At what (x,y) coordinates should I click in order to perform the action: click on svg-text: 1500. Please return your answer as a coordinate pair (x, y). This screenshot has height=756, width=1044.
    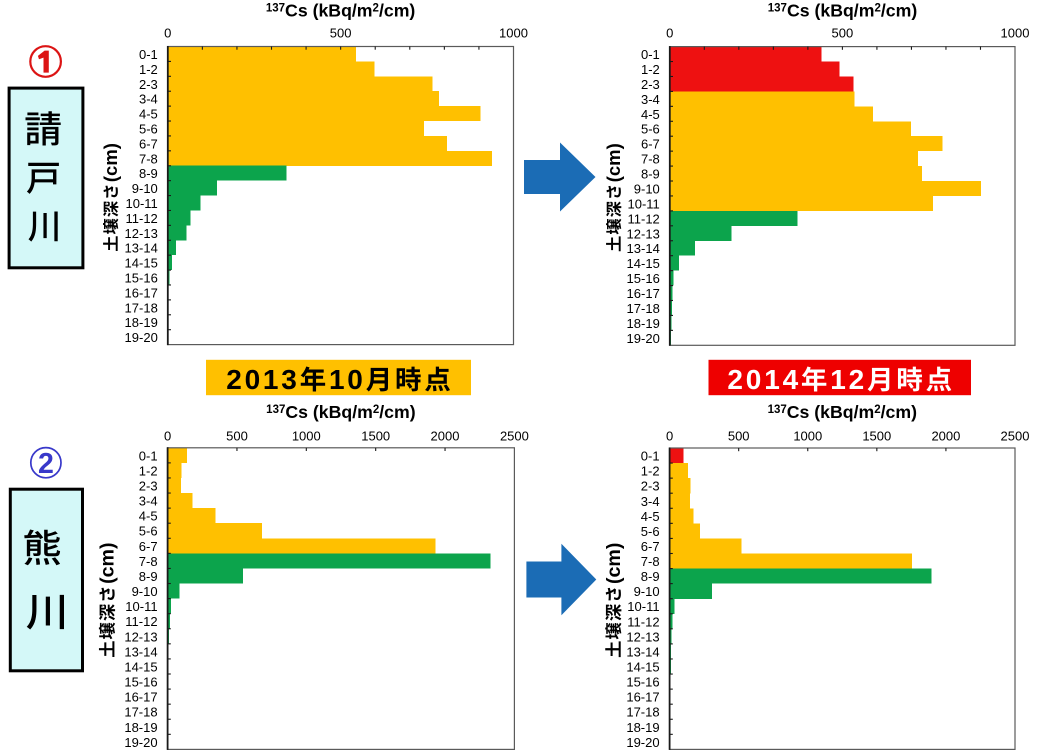
    Looking at the image, I should click on (375, 435).